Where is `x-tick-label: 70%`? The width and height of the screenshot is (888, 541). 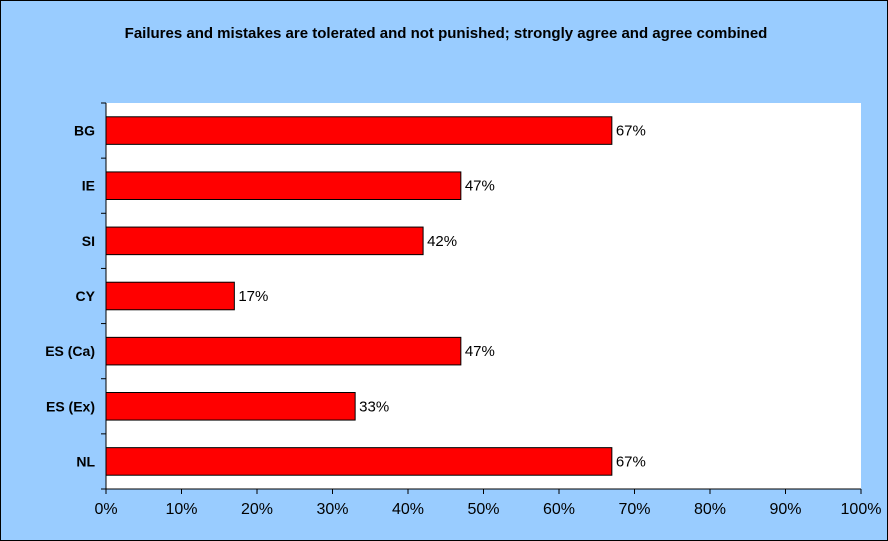
x-tick-label: 70% is located at coordinates (634, 509).